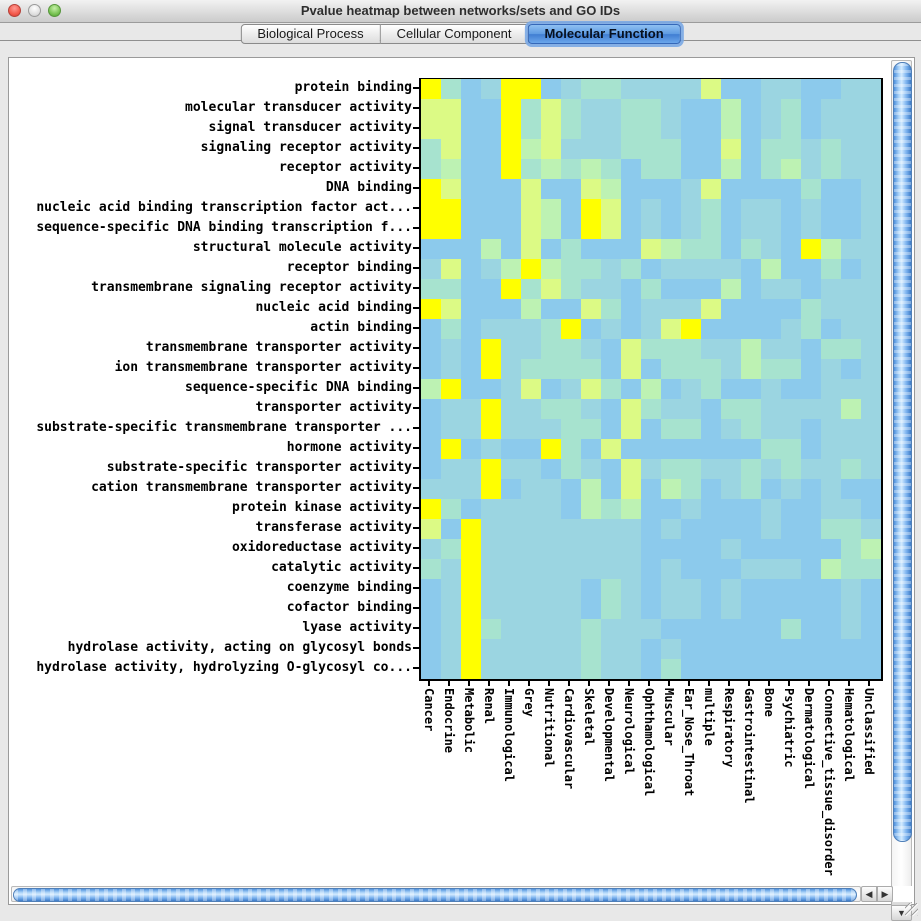 The image size is (921, 921). I want to click on tab-molecular-function: Molecular Function, so click(604, 34).